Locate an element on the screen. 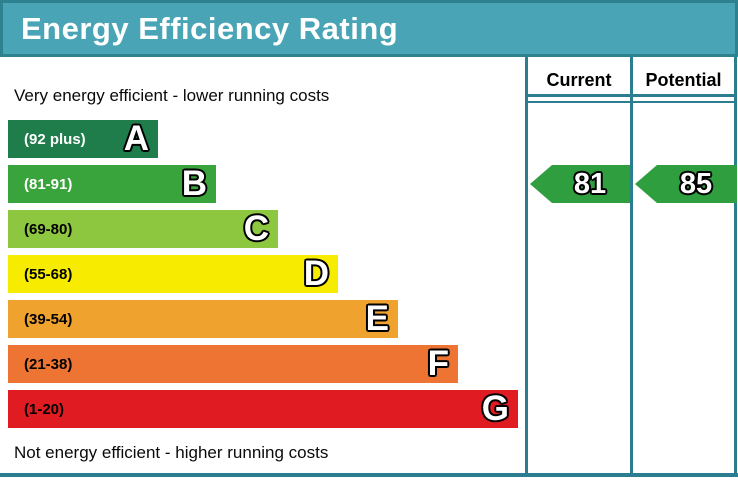  band-letter-B: B is located at coordinates (194, 183).